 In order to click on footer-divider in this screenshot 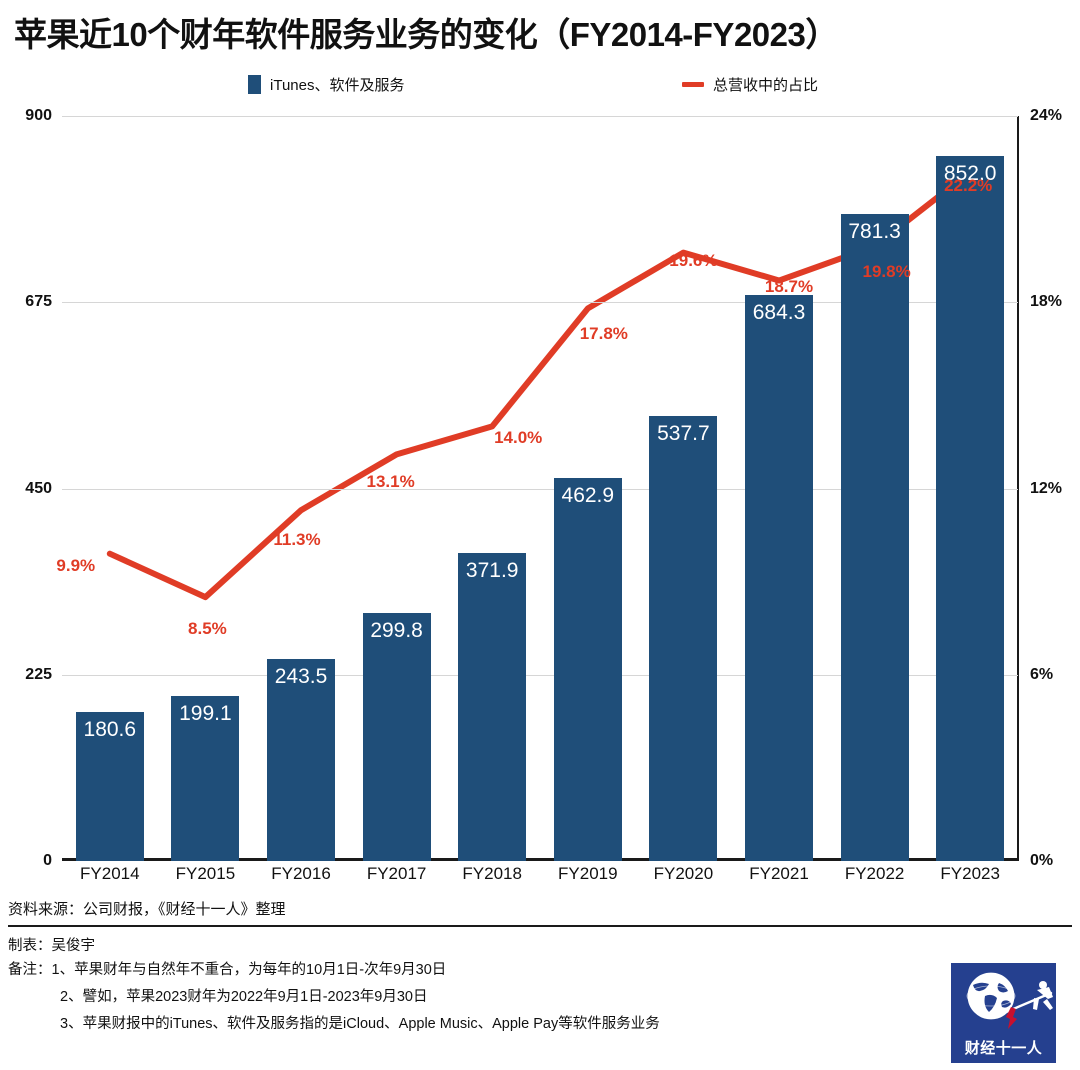, I will do `click(540, 926)`.